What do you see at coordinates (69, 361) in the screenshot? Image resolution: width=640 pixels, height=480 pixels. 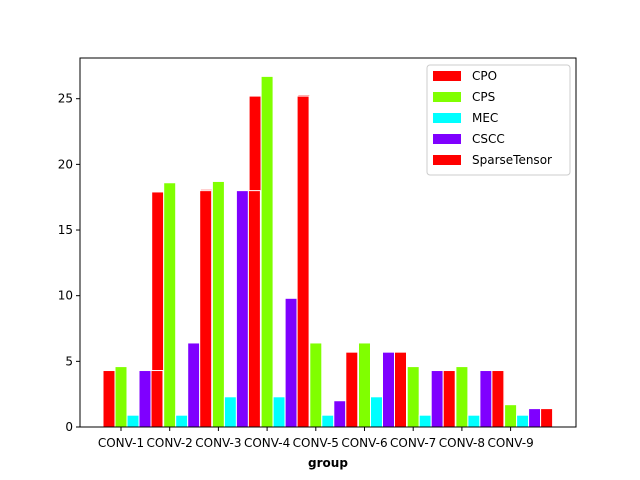 I see `y-tick-label: 5` at bounding box center [69, 361].